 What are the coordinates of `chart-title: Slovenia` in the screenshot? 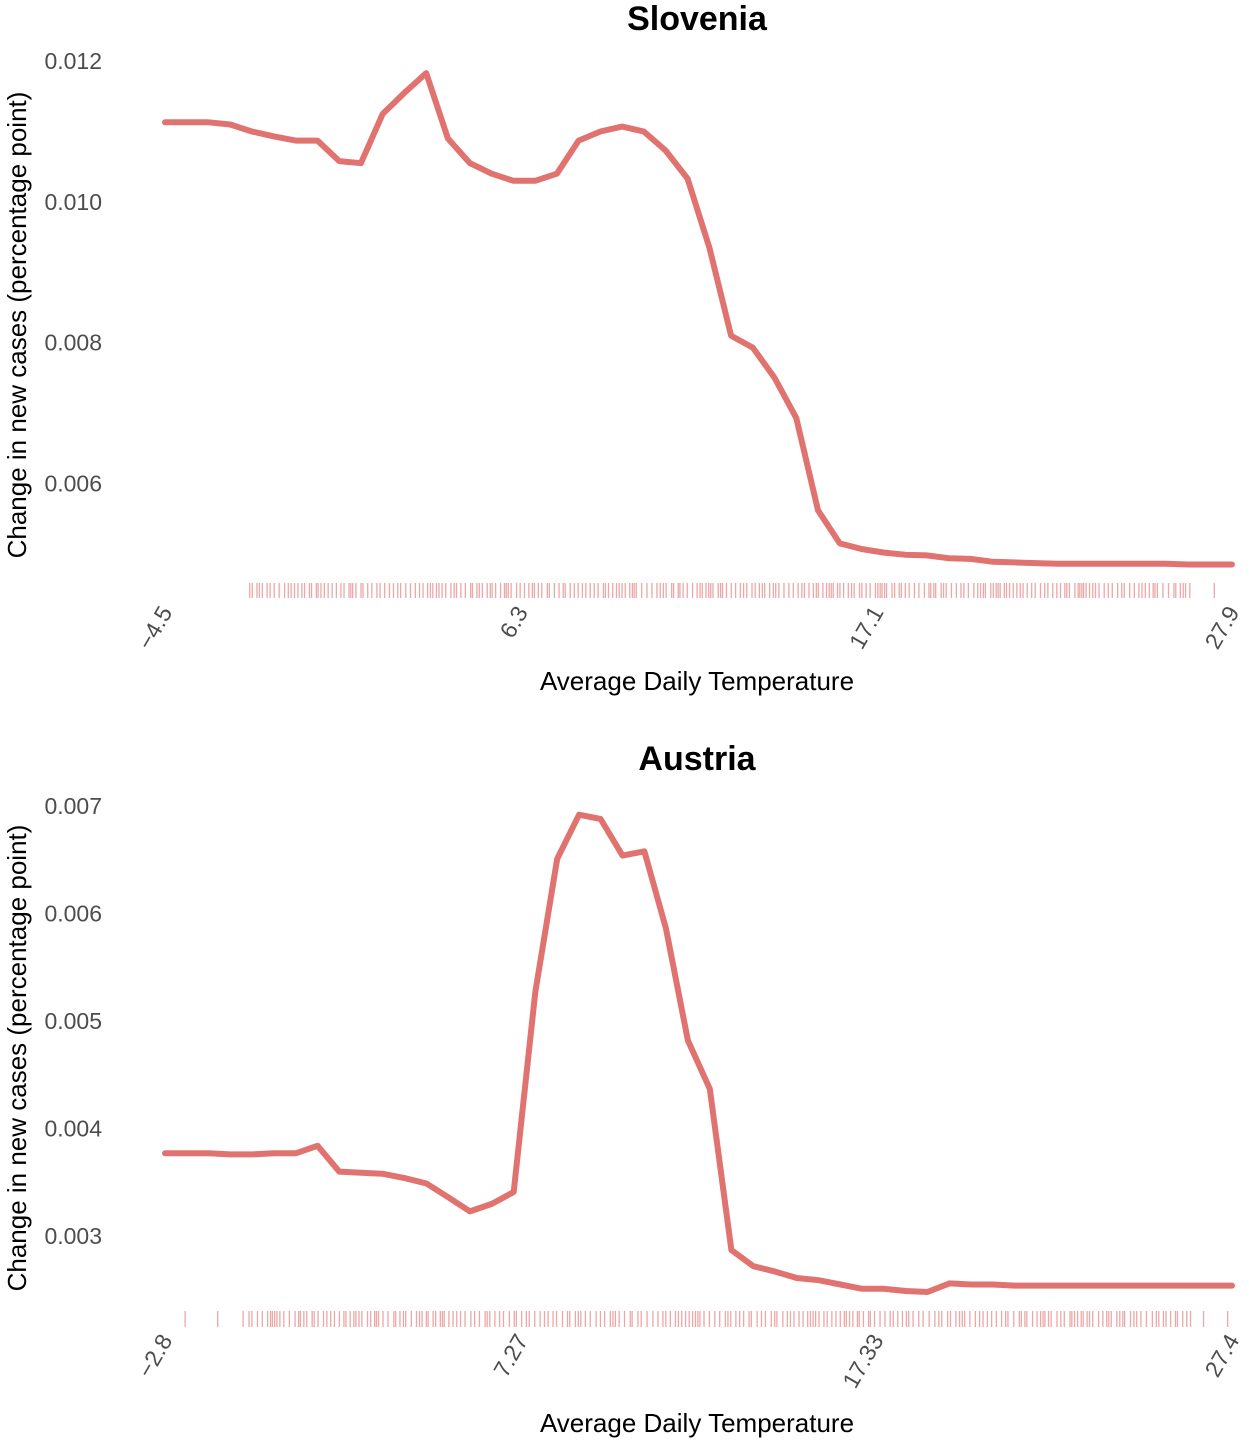 It's located at (697, 19).